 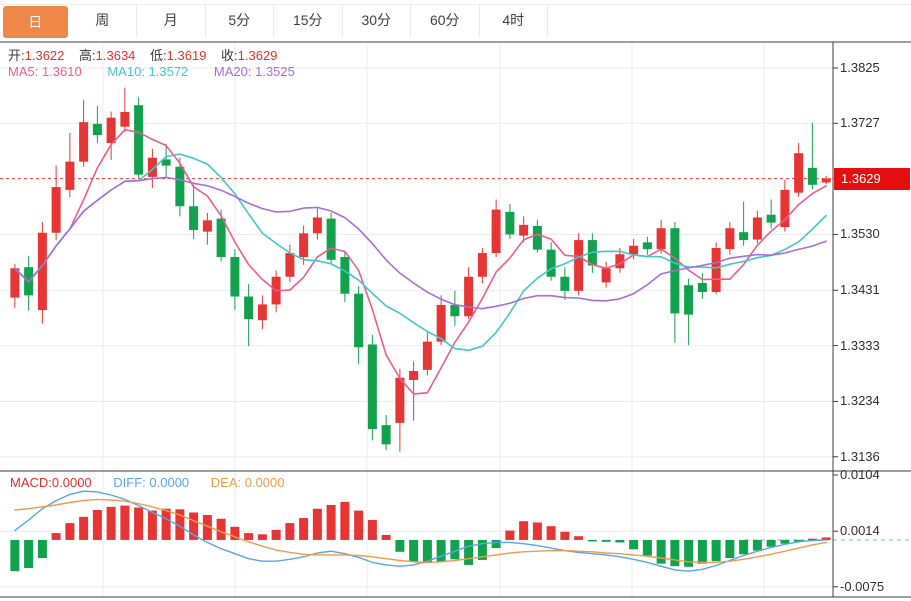 What do you see at coordinates (148, 71) in the screenshot?
I see `ma10-legend: MA10: 1.3572` at bounding box center [148, 71].